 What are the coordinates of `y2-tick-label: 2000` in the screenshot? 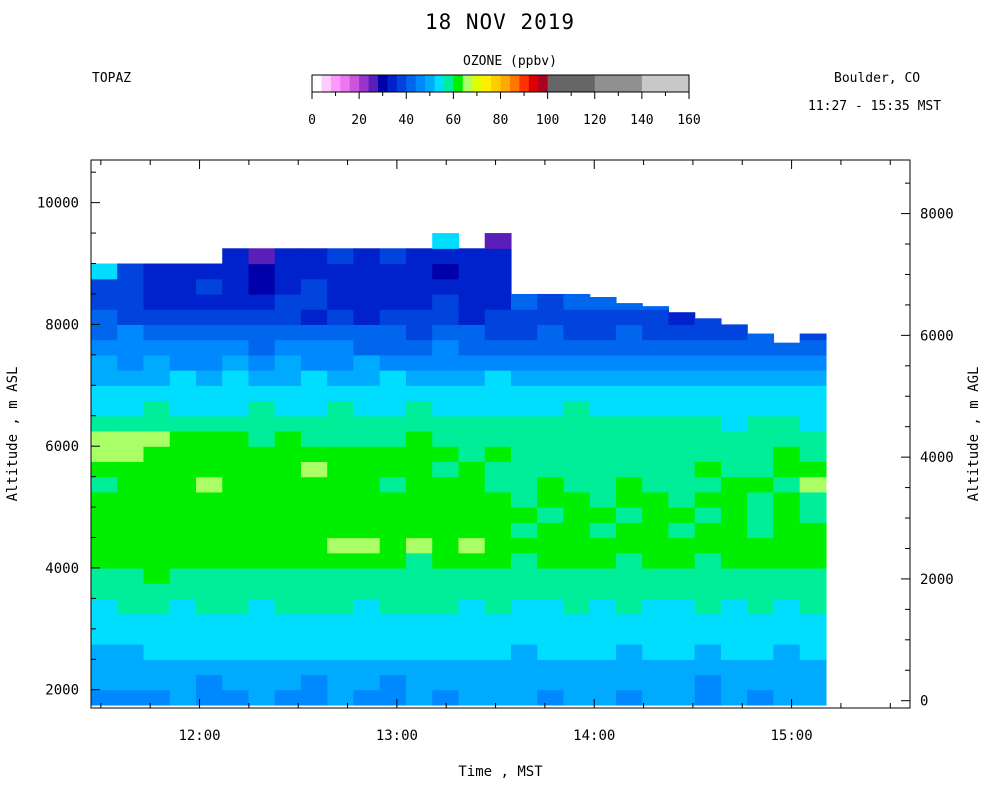 It's located at (937, 580).